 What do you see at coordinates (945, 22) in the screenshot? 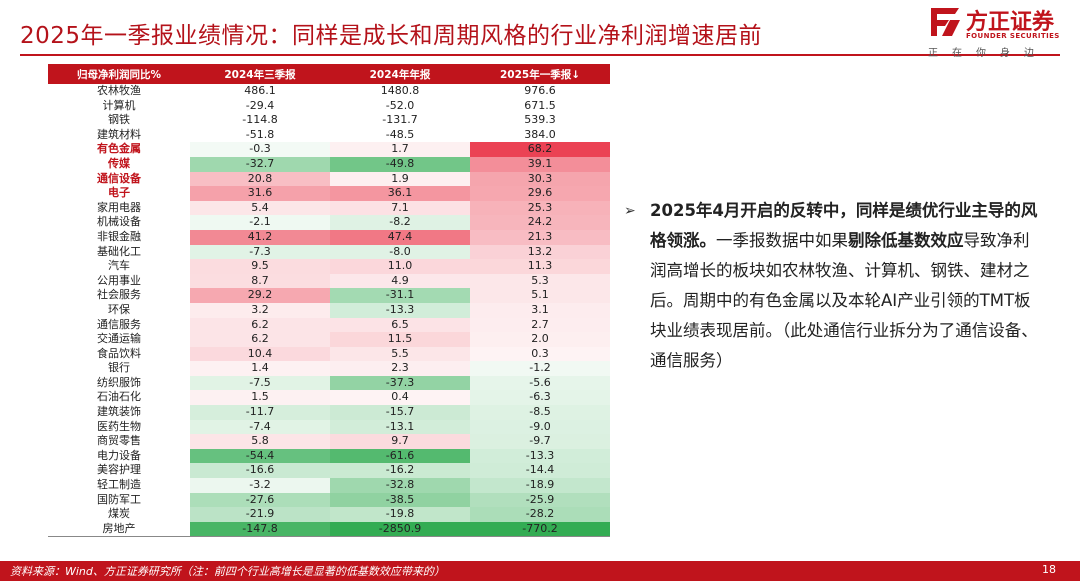
I see `founder-logo-icon` at bounding box center [945, 22].